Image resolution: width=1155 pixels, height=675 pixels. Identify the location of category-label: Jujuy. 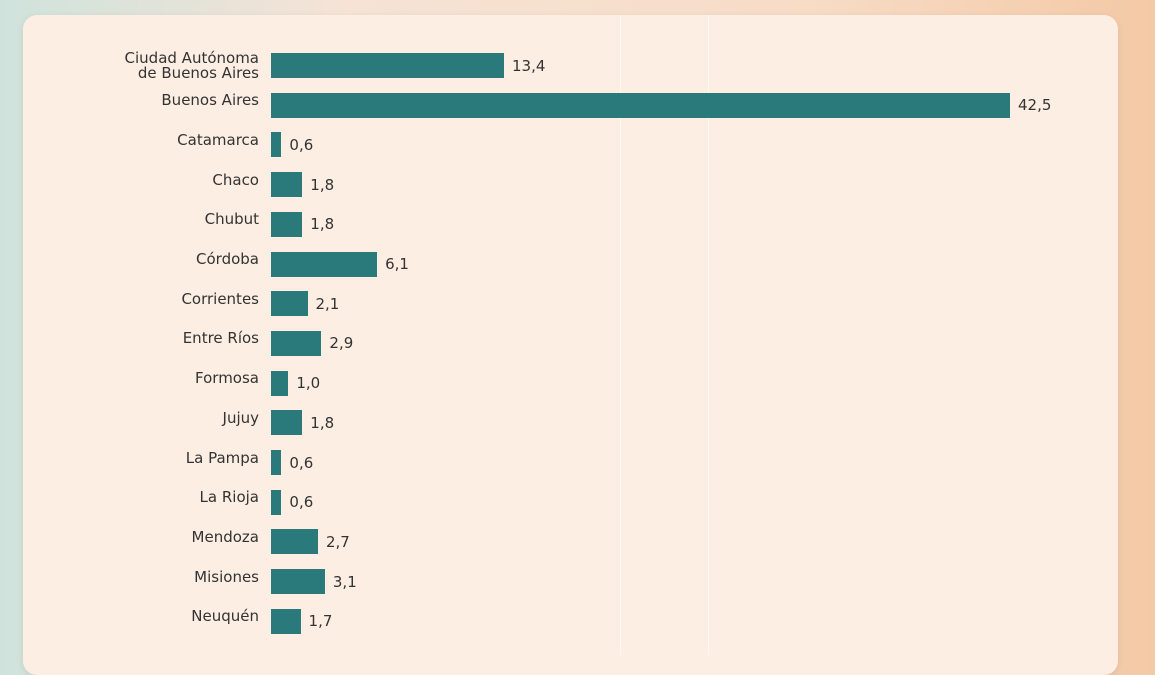
(240, 417).